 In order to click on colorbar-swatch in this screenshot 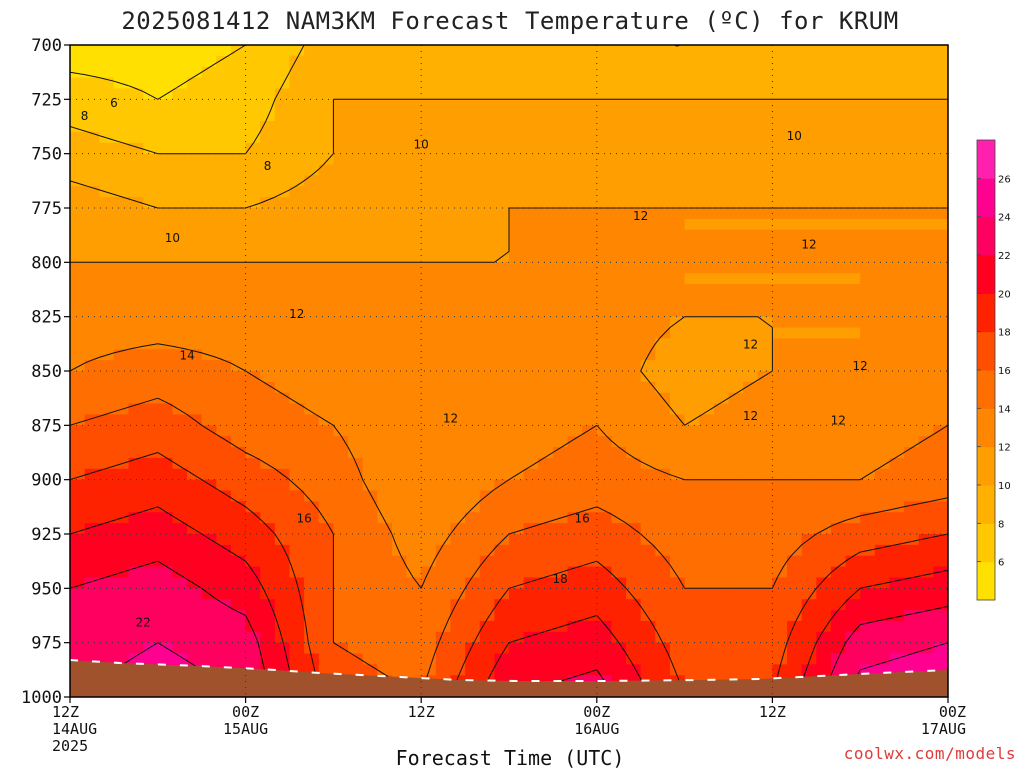, I will do `click(986, 504)`.